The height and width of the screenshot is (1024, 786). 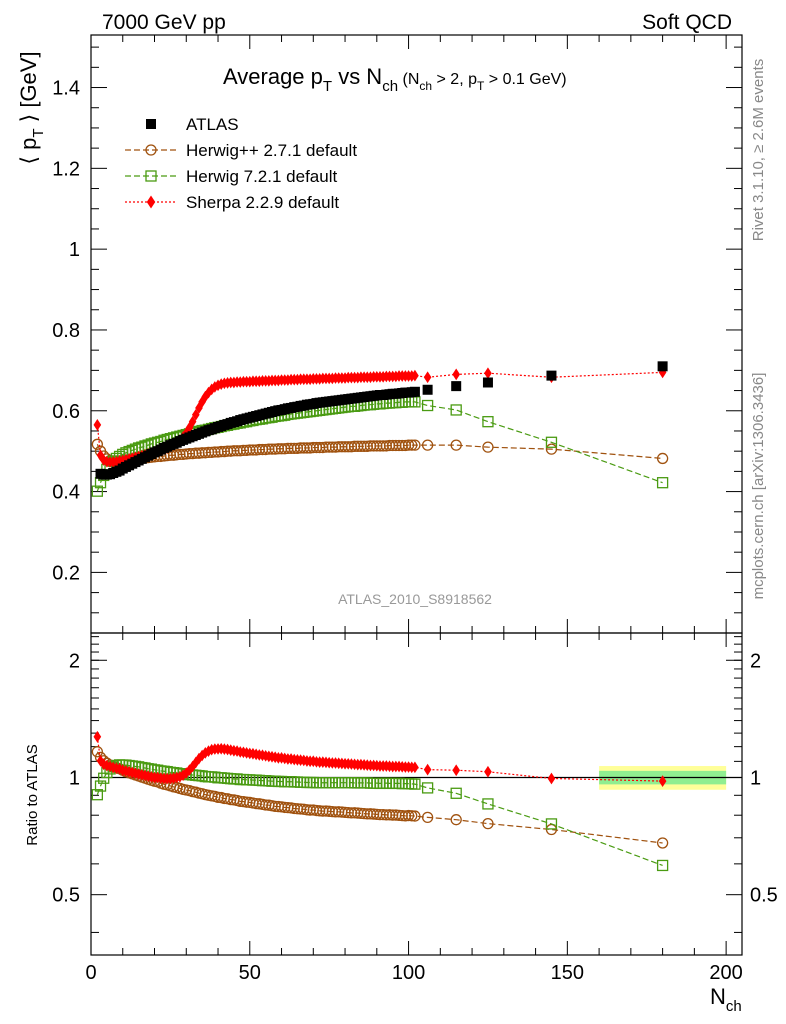 I want to click on y-axis-label-pre: ⟨ p, so click(x=28, y=151).